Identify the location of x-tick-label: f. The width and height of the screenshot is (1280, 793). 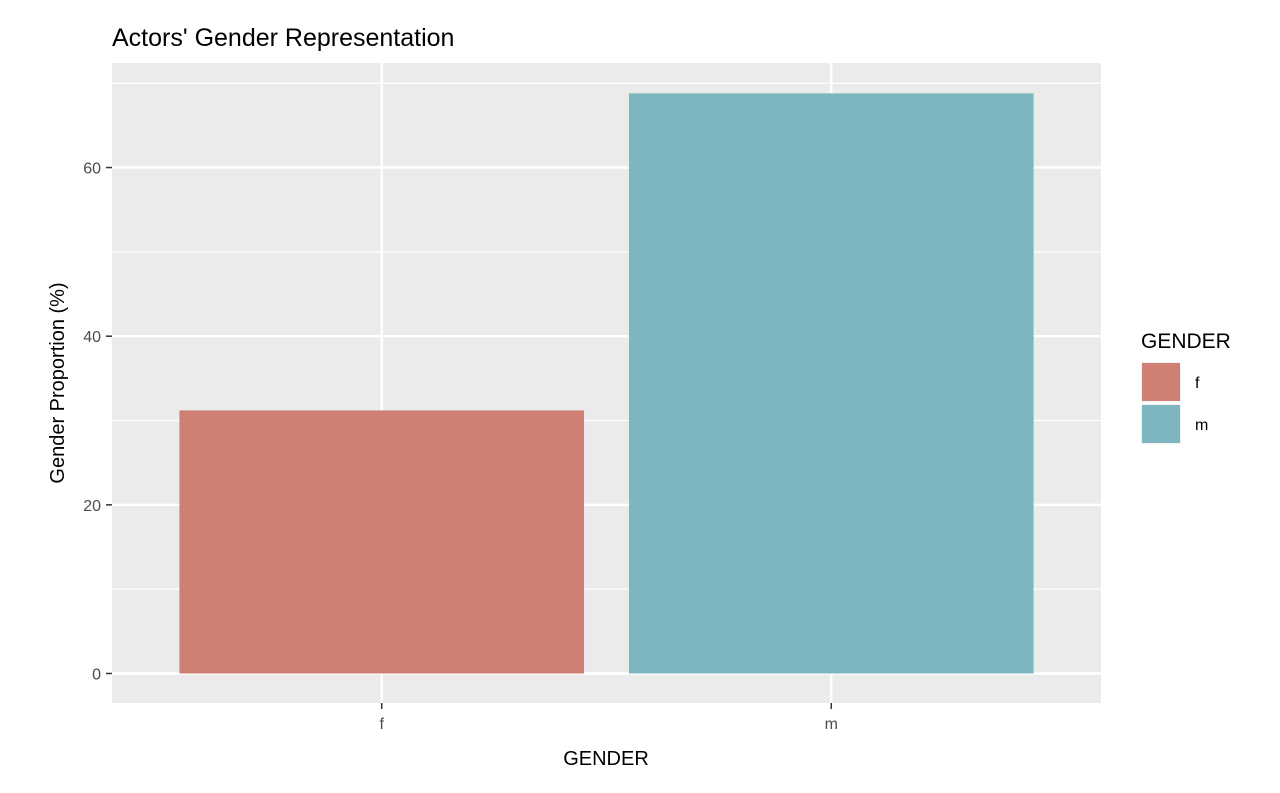
(382, 724).